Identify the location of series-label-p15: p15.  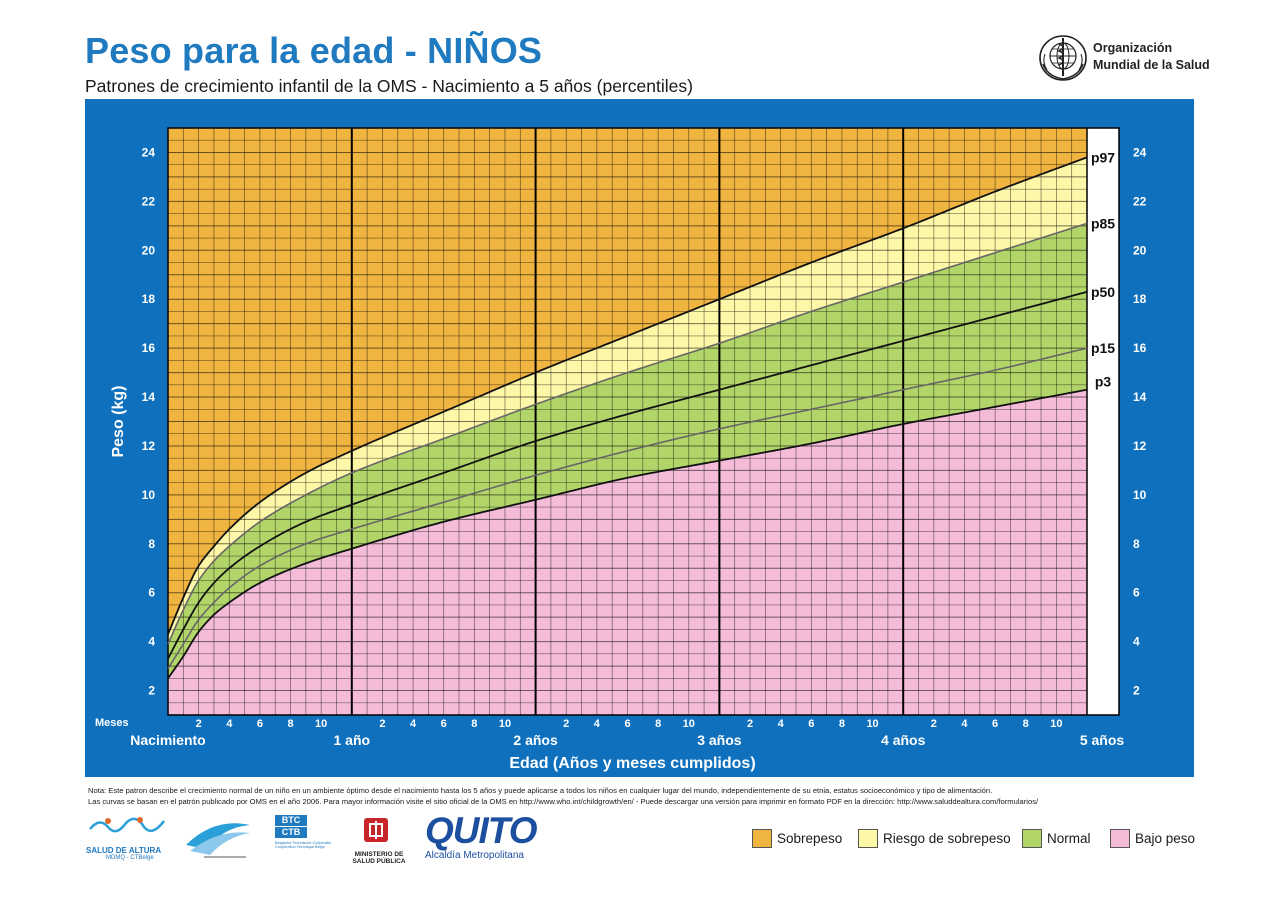
(1103, 348).